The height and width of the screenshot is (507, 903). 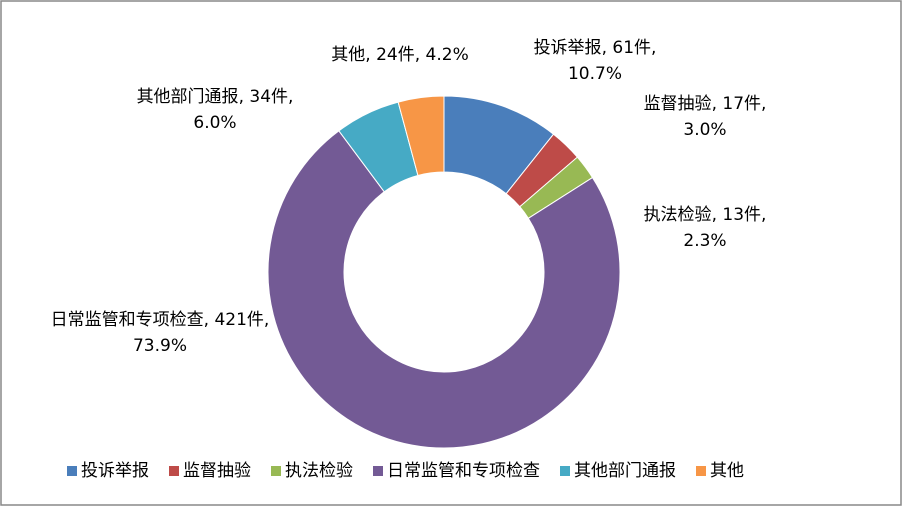 I want to click on label-percent: 10.7%, so click(x=595, y=74).